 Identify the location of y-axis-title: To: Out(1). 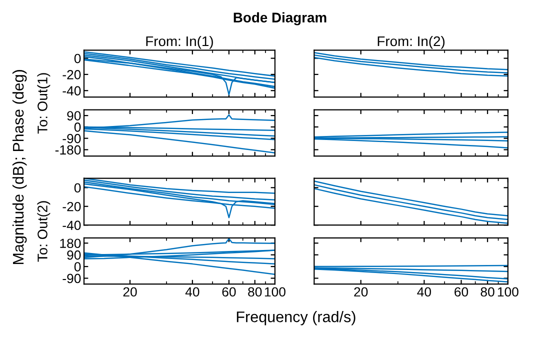
(43, 103).